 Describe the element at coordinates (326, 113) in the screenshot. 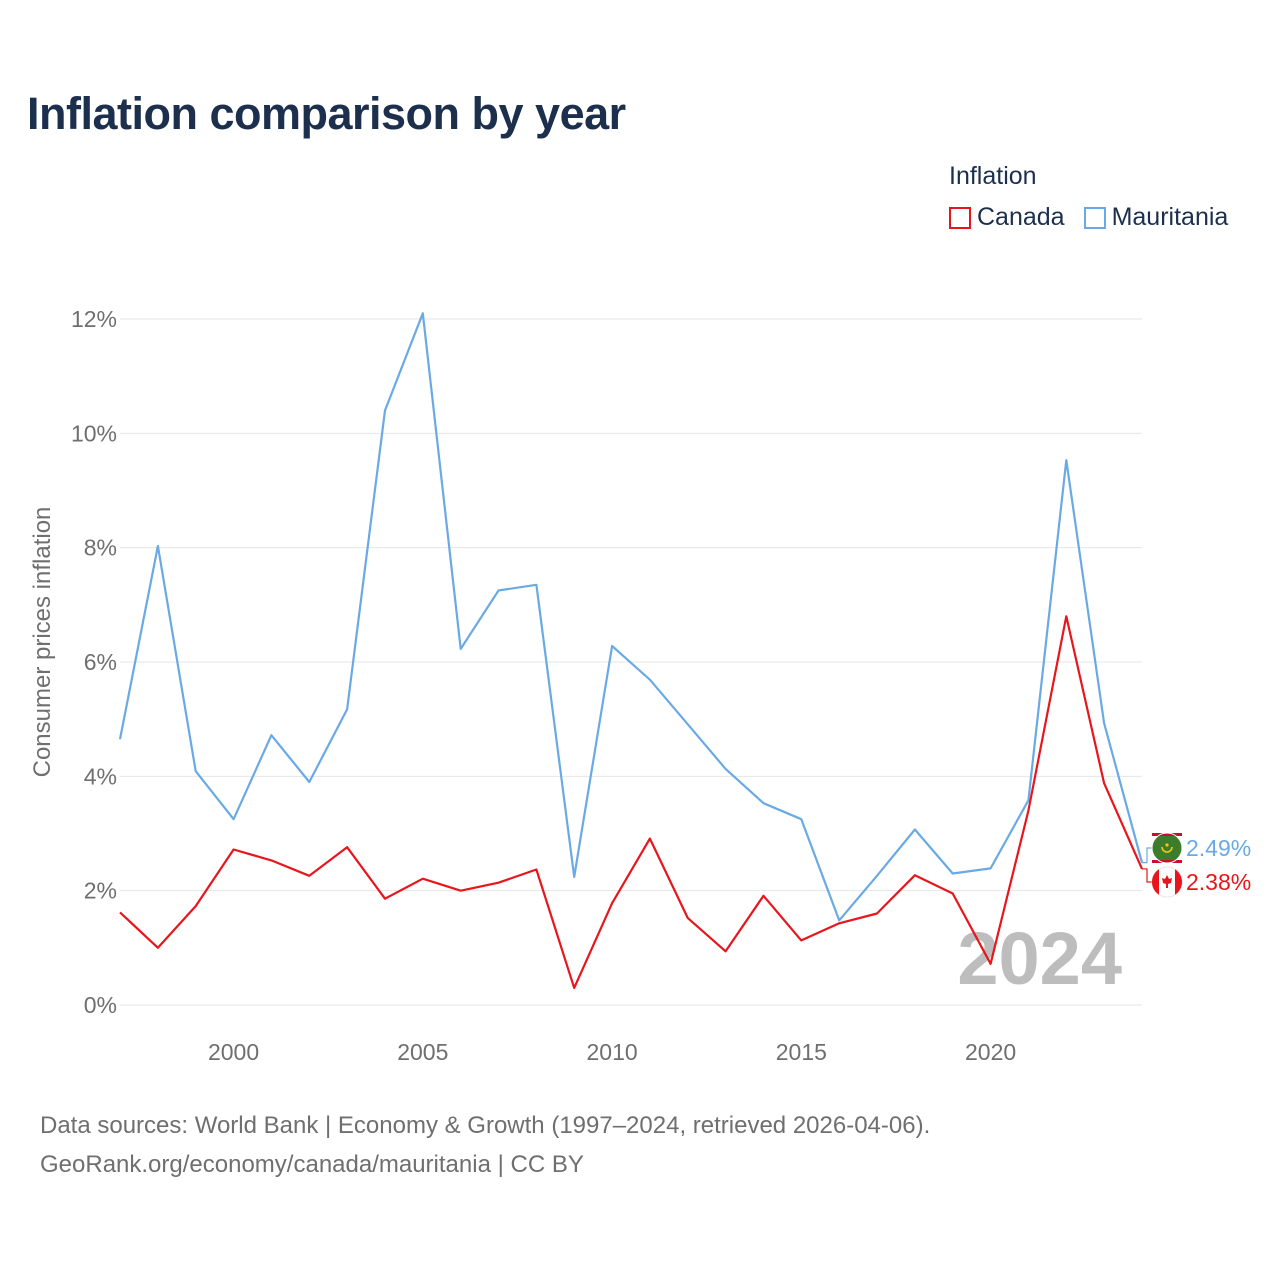

I see `chart-title: Inflation comparison by year` at that location.